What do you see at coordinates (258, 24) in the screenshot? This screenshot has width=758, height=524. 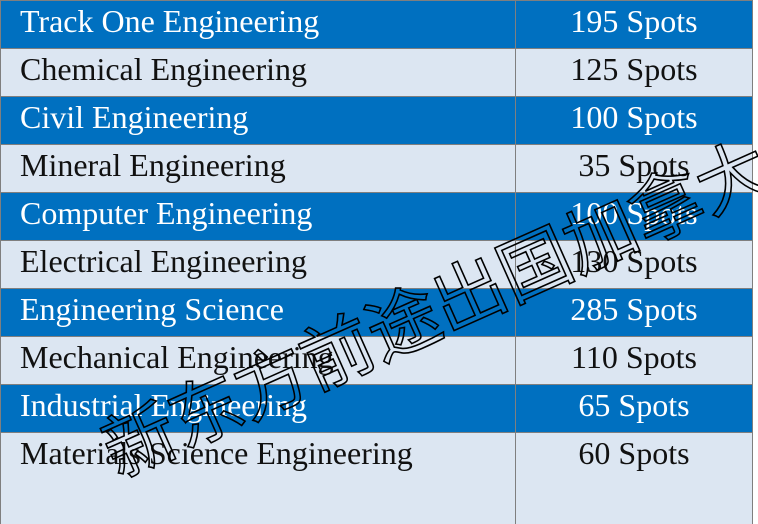 I see `program-name: Track One Engineering` at bounding box center [258, 24].